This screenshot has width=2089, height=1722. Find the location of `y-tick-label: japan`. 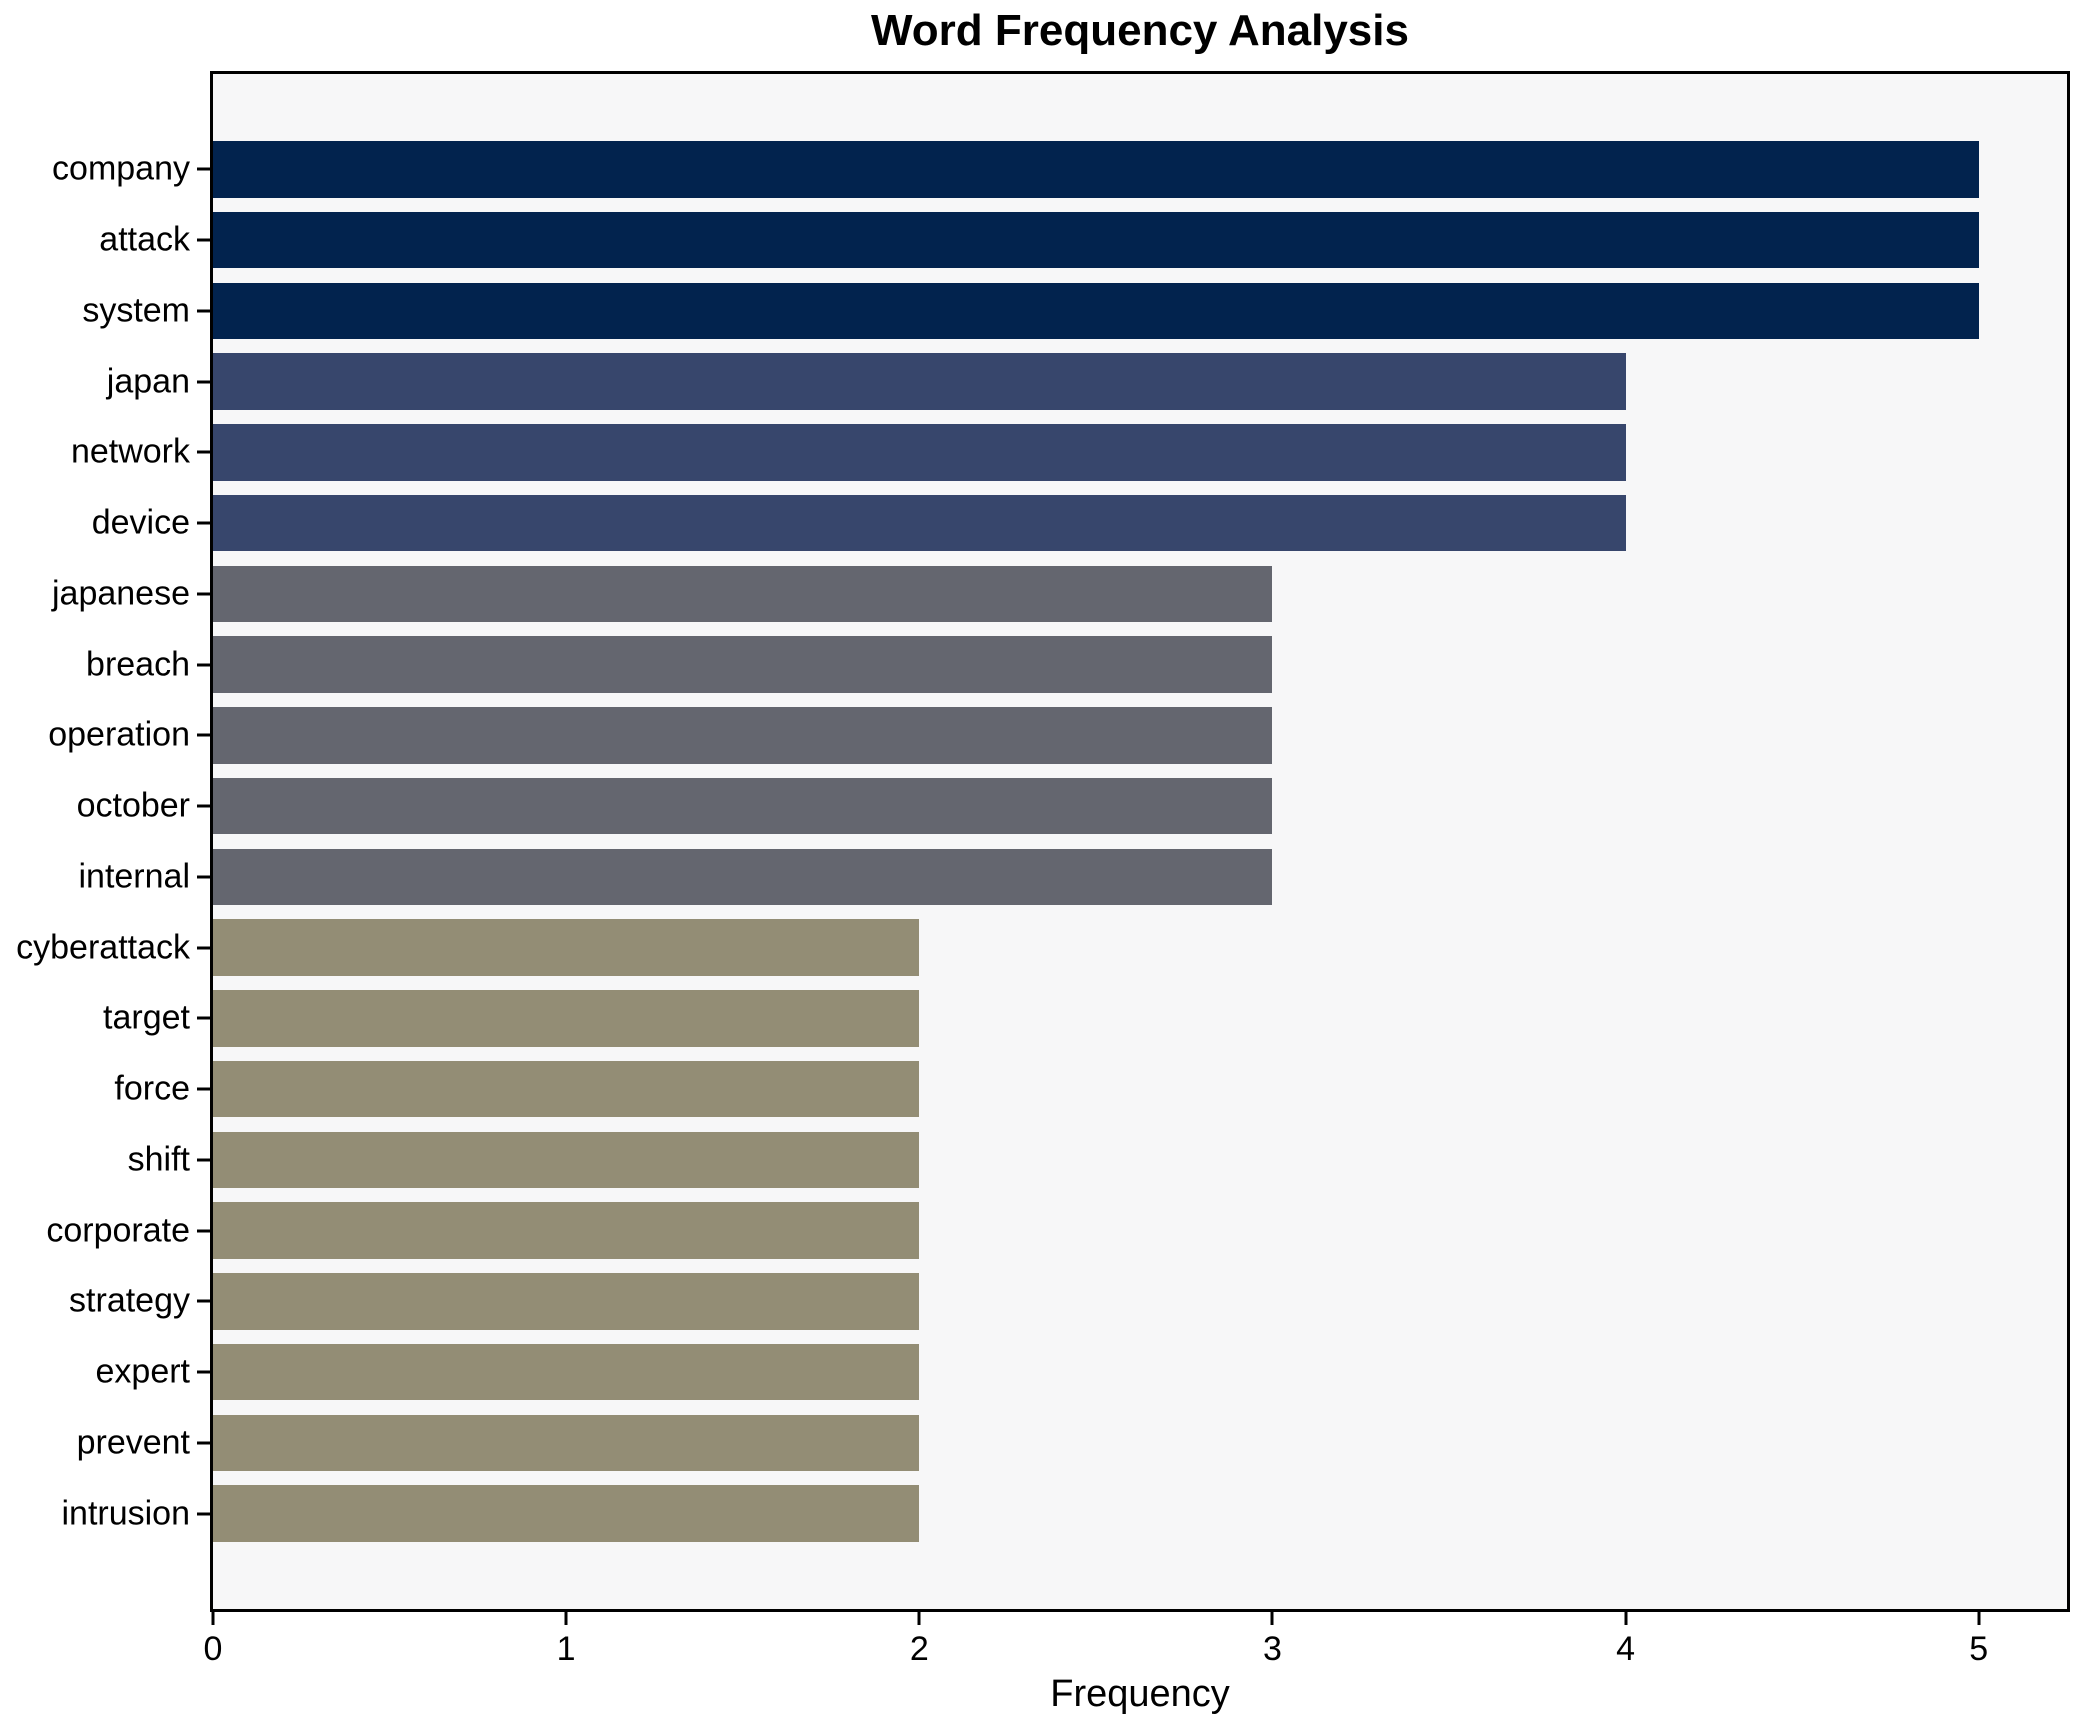

y-tick-label: japan is located at coordinates (148, 381).